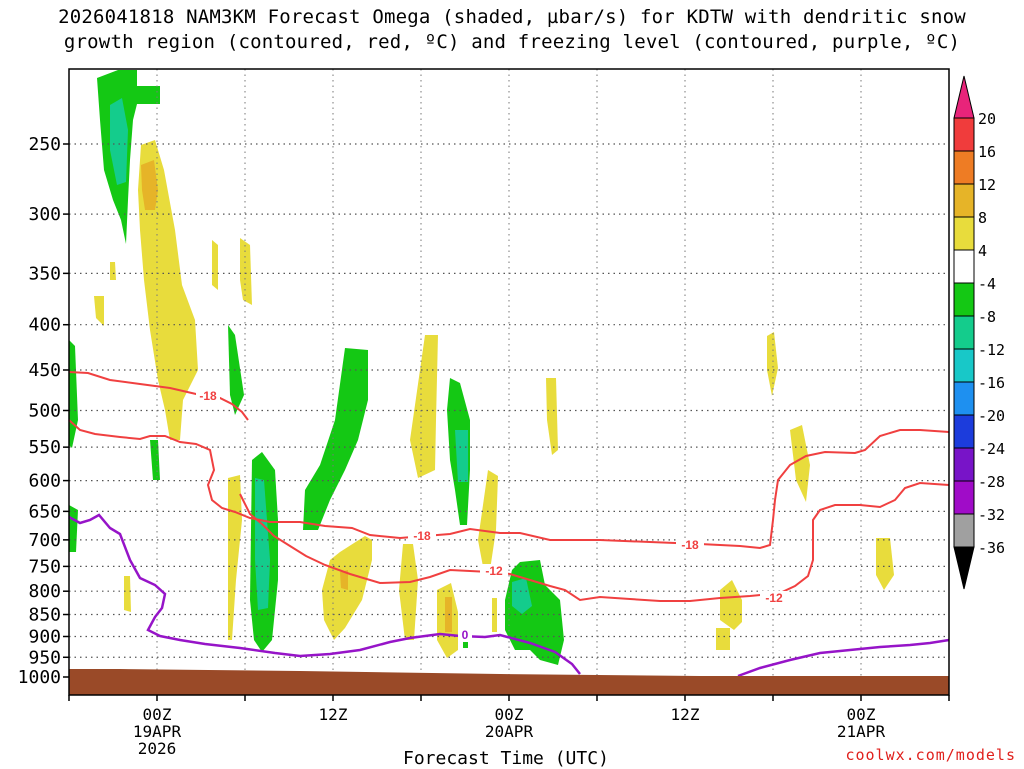 This screenshot has width=1024, height=769. Describe the element at coordinates (991, 548) in the screenshot. I see `colorbar-label: -36` at that location.